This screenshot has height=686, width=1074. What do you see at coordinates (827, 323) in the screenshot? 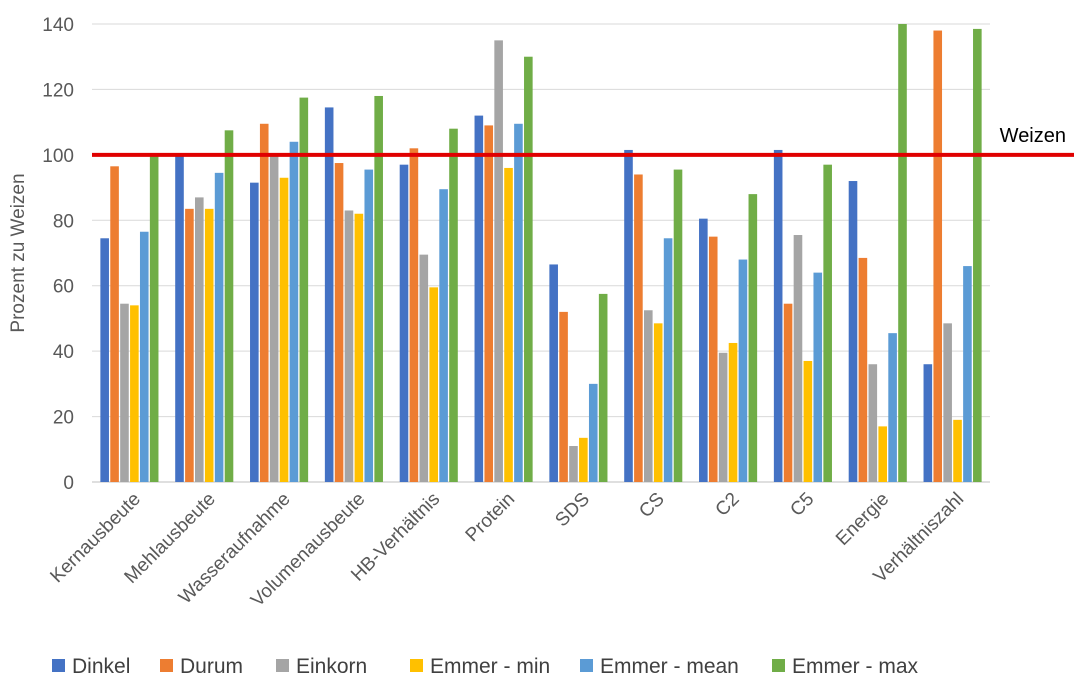
I see `bar-emmer-max-c5` at bounding box center [827, 323].